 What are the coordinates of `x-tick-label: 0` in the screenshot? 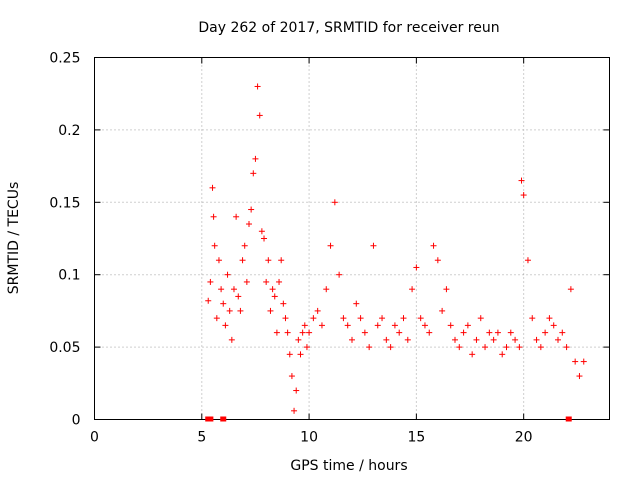 It's located at (94, 438).